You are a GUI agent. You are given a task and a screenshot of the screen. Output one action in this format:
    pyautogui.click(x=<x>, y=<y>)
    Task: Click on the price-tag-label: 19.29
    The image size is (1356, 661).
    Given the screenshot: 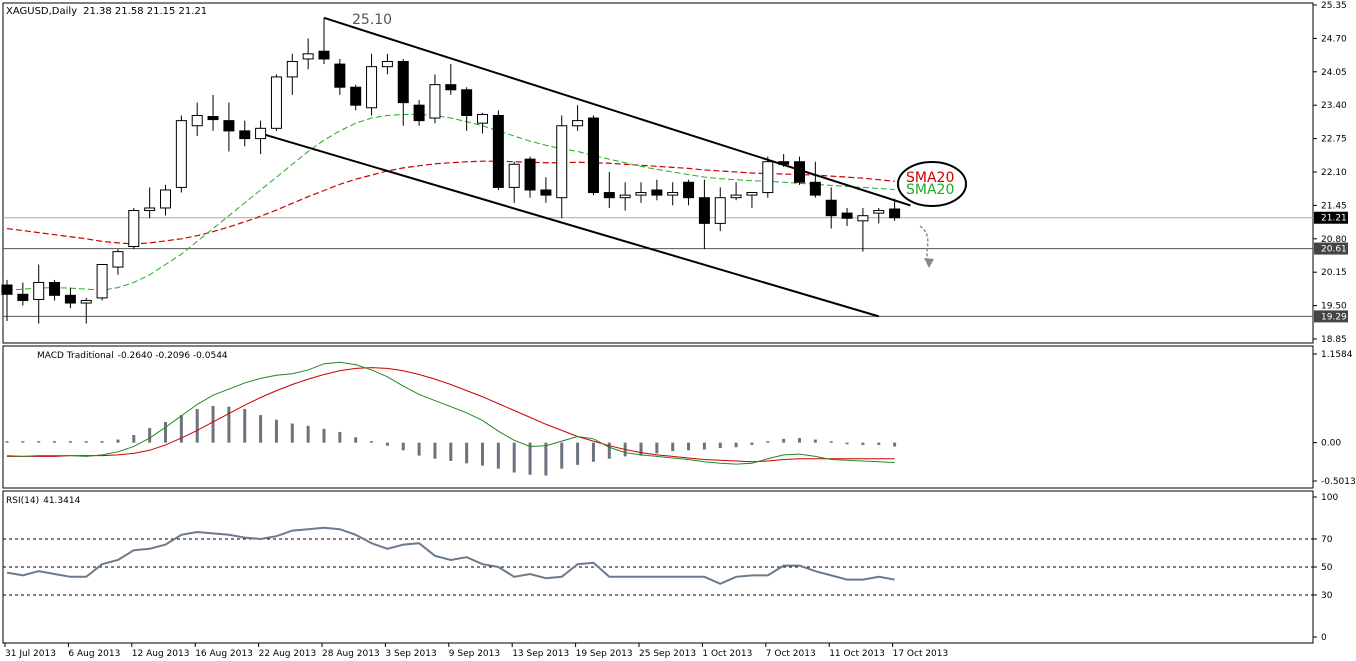 What is the action you would take?
    pyautogui.click(x=1334, y=317)
    